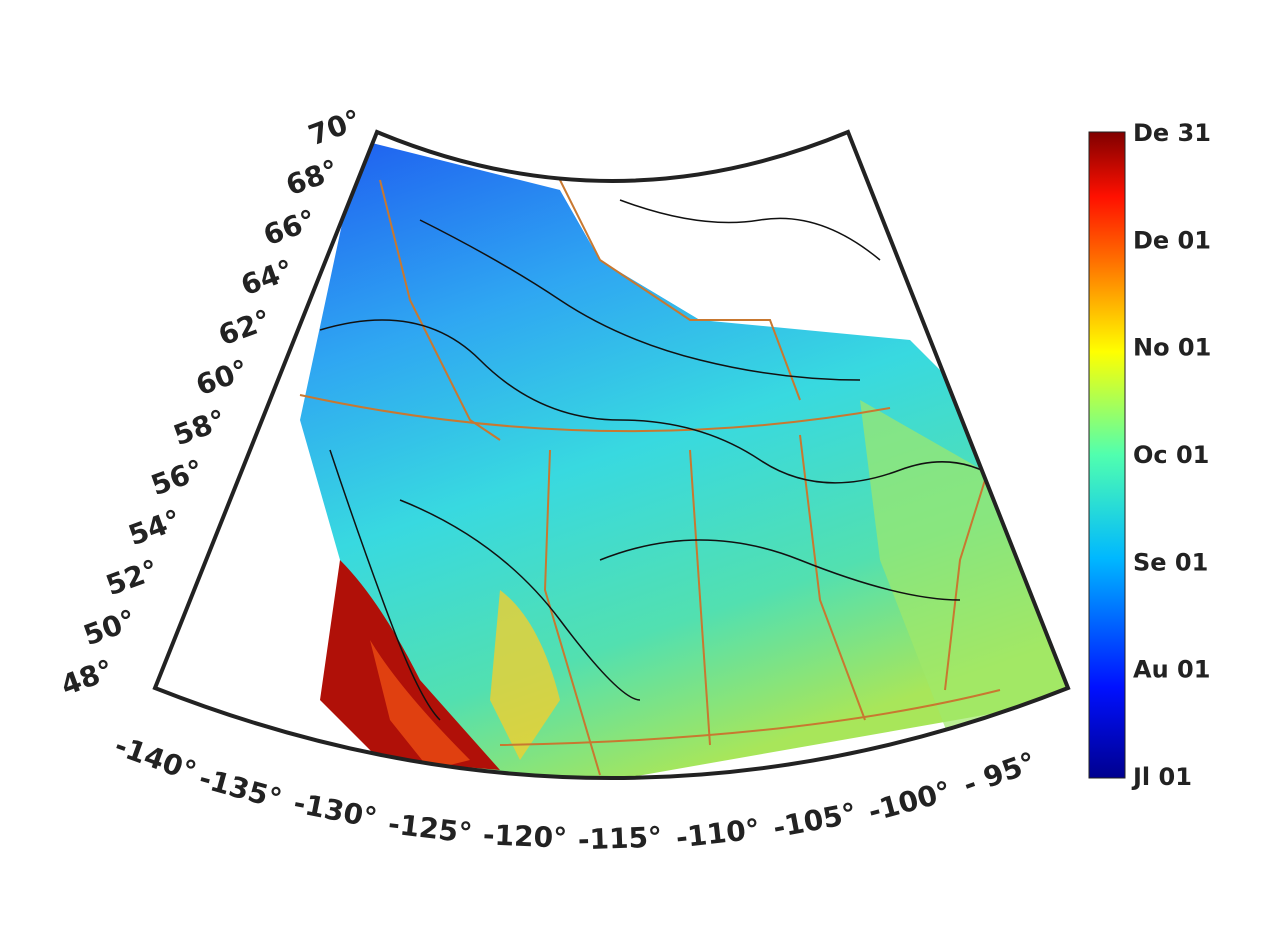 This screenshot has height=947, width=1280. I want to click on longitude-label: -125°, so click(429, 828).